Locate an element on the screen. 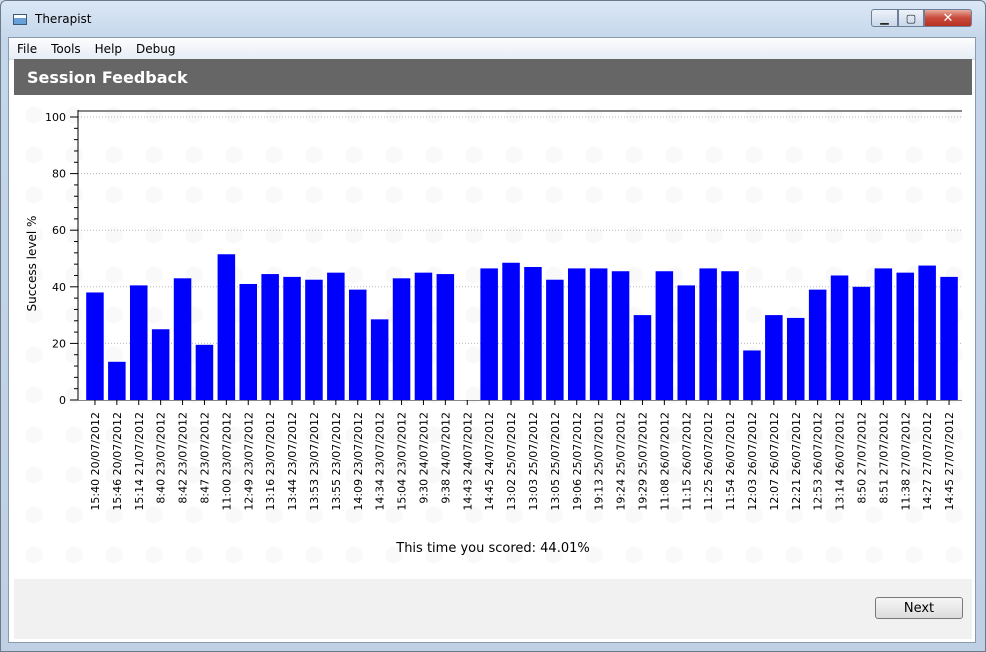 The height and width of the screenshot is (652, 986). x-tick-label: 15:04 23/07/2012 is located at coordinates (402, 461).